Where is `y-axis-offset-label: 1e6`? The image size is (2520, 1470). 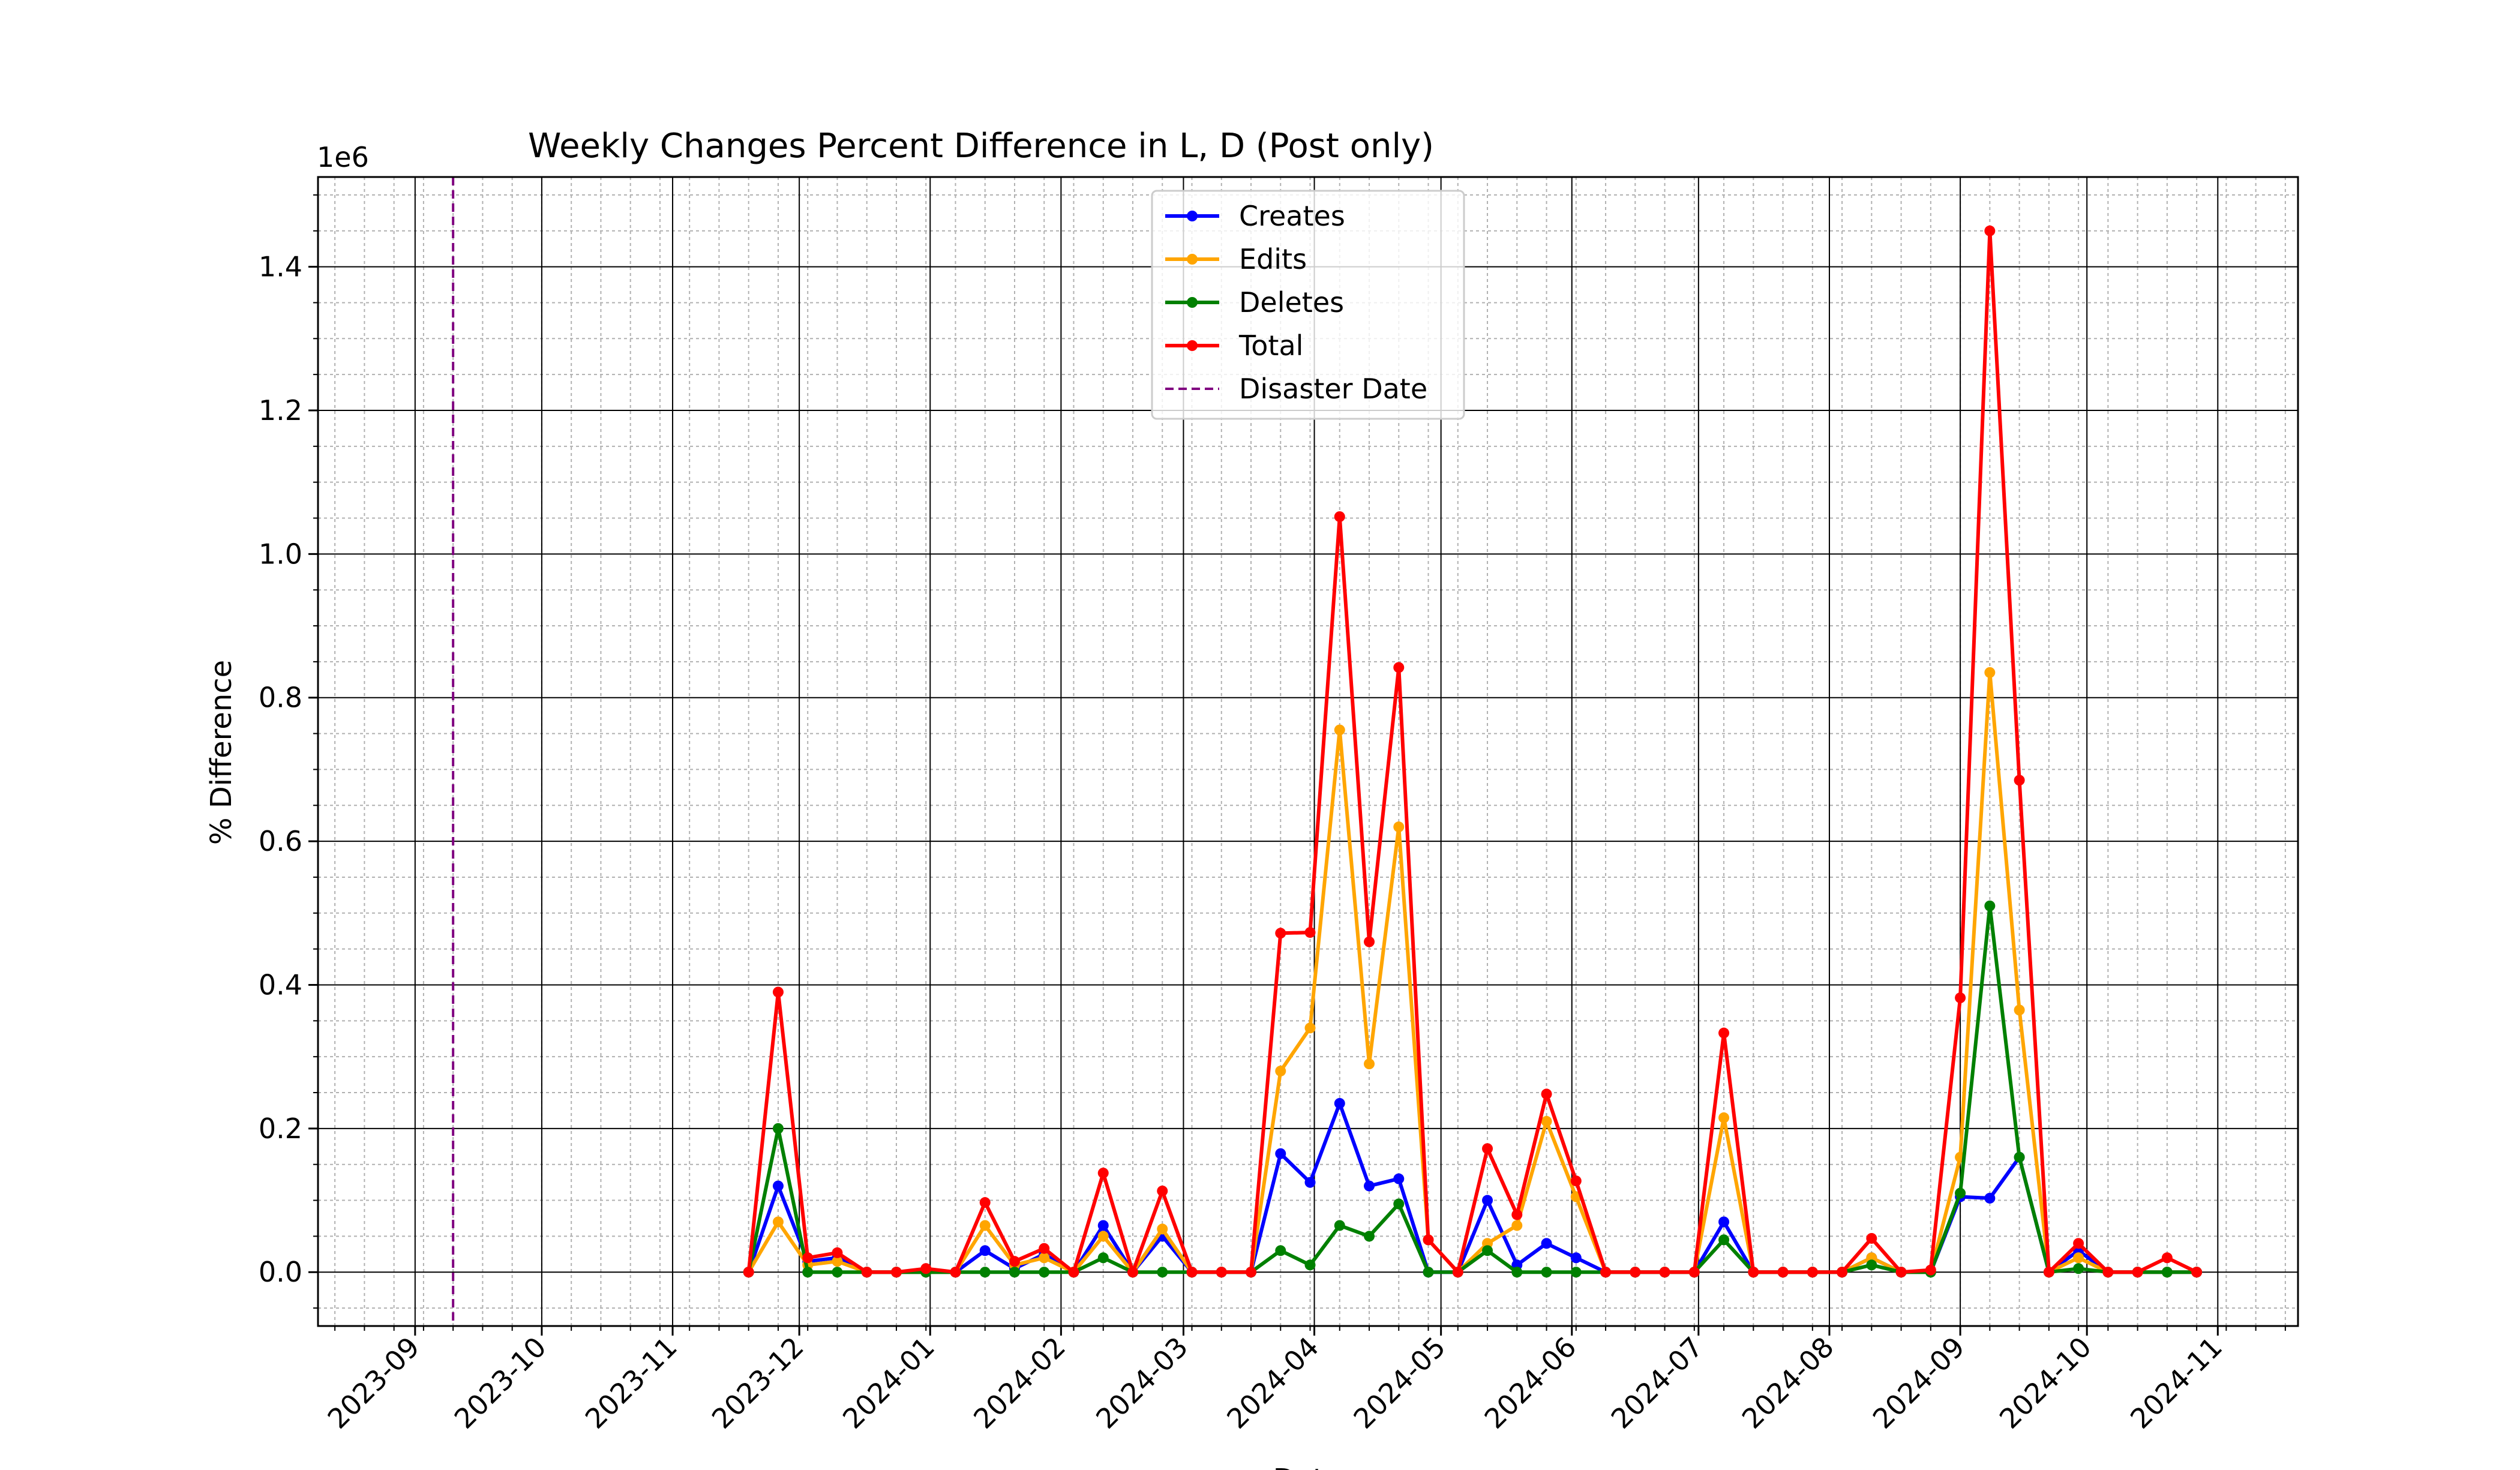 y-axis-offset-label: 1e6 is located at coordinates (343, 157).